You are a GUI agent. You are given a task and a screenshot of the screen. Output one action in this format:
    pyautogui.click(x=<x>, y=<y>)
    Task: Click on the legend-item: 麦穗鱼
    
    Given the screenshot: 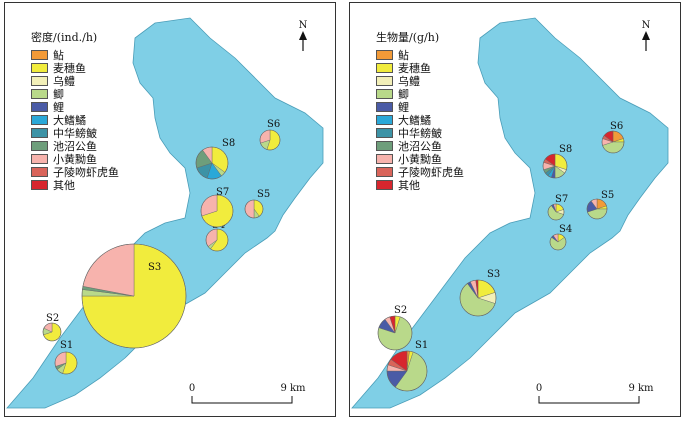 What is the action you would take?
    pyautogui.click(x=75, y=68)
    